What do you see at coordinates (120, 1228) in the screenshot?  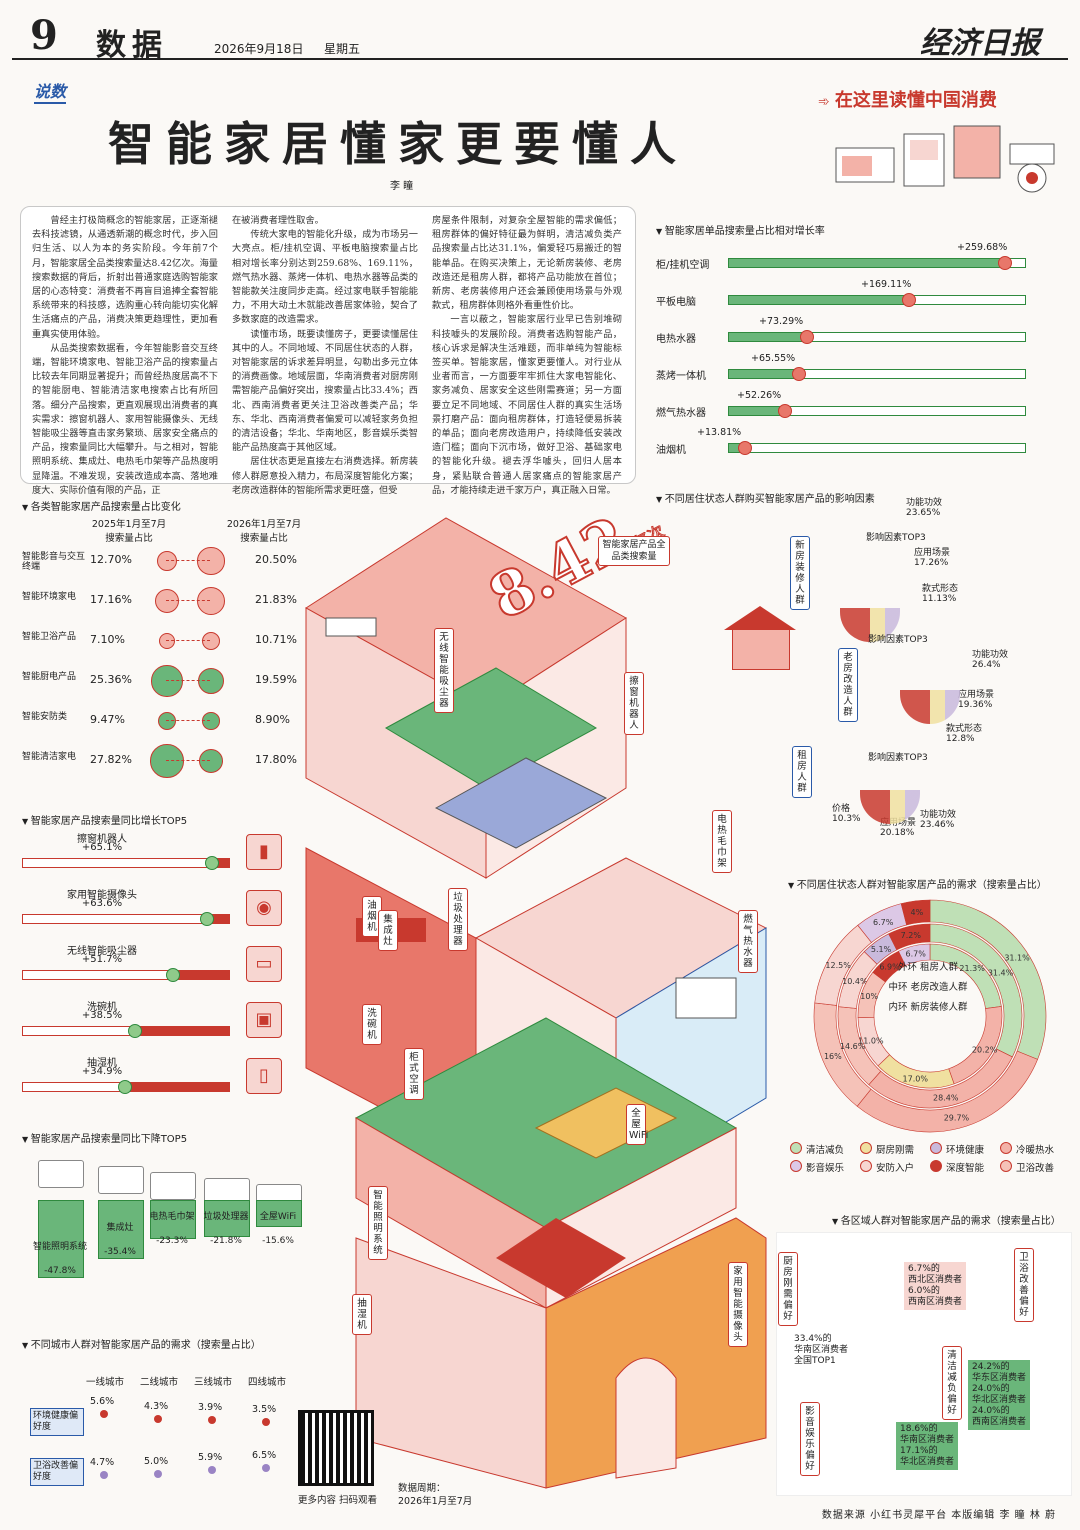 I see `top5-down-name: 集成灶` at bounding box center [120, 1228].